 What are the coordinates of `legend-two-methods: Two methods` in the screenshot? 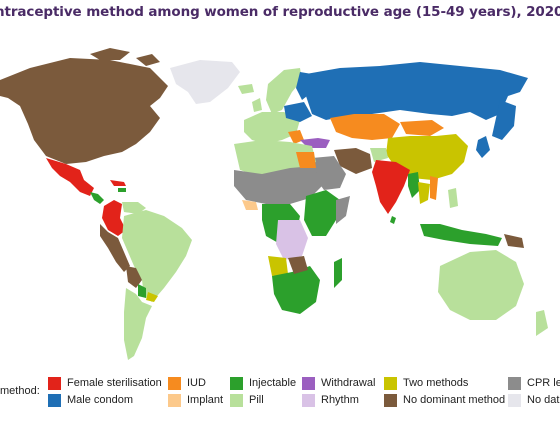 It's located at (426, 383).